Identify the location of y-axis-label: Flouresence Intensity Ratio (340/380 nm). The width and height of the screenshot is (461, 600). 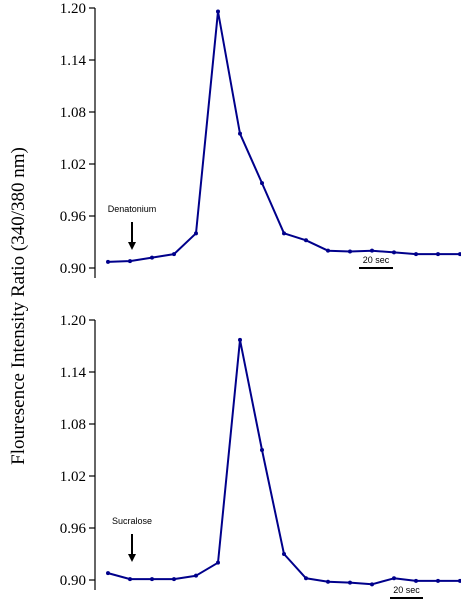
(18, 306).